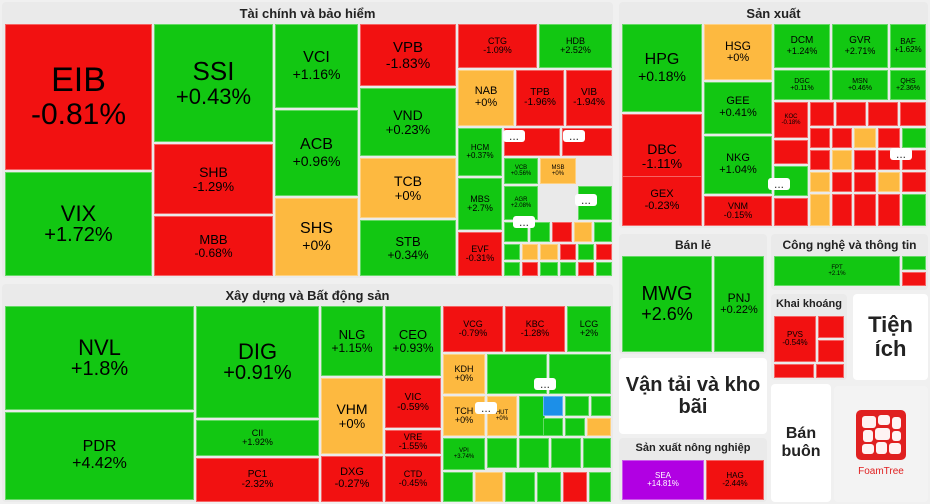 Image resolution: width=930 pixels, height=504 pixels. I want to click on stock-tile: SSI +0.43%, so click(213, 83).